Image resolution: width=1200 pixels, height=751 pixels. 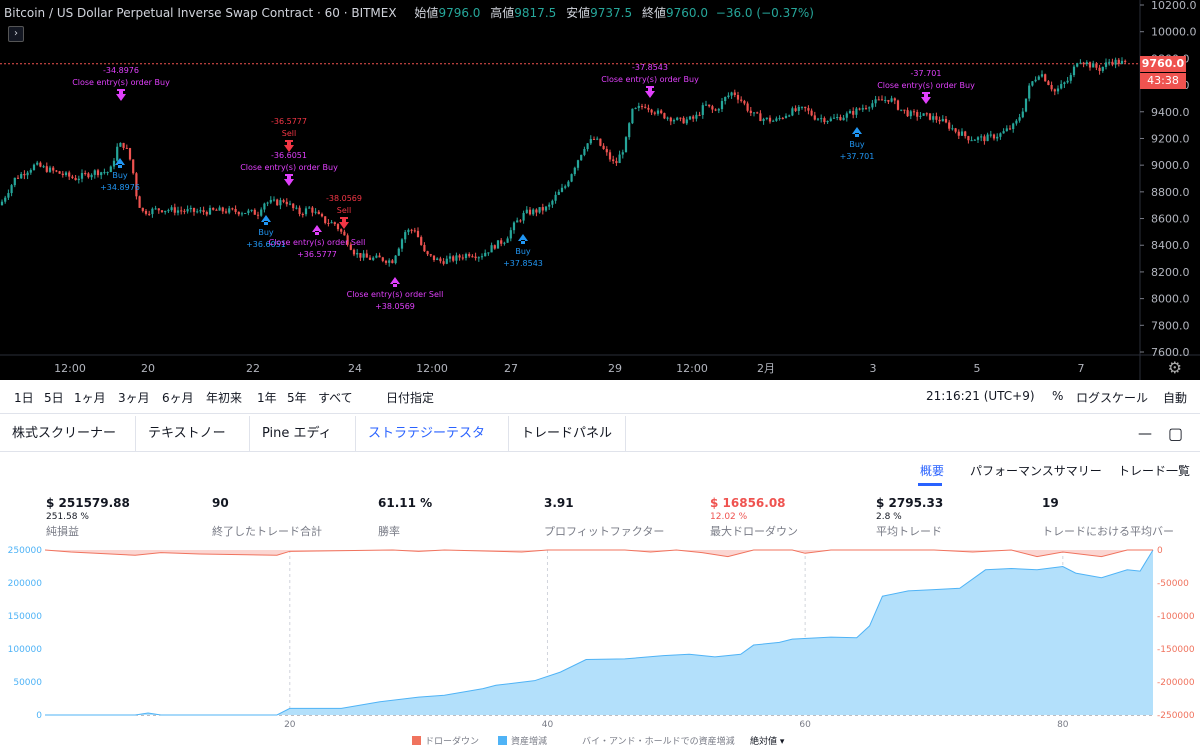 What do you see at coordinates (1174, 367) in the screenshot?
I see `gear-icon: ⚙` at bounding box center [1174, 367].